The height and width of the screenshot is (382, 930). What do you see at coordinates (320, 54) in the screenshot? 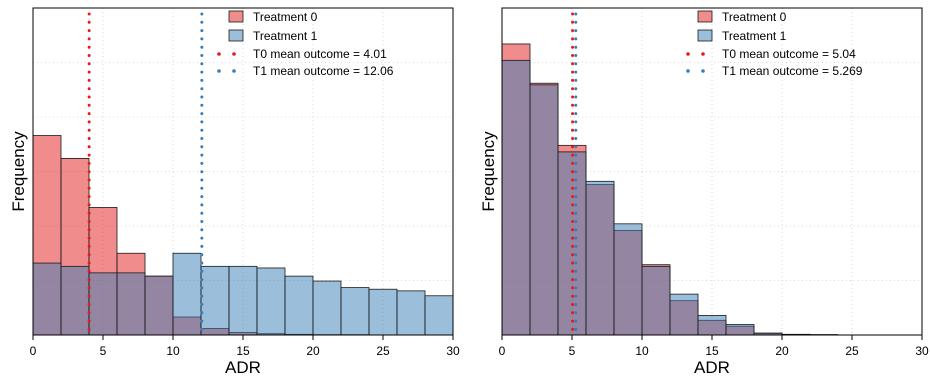
I see `legend-mean-label: T0 mean outcome = 4.01` at bounding box center [320, 54].